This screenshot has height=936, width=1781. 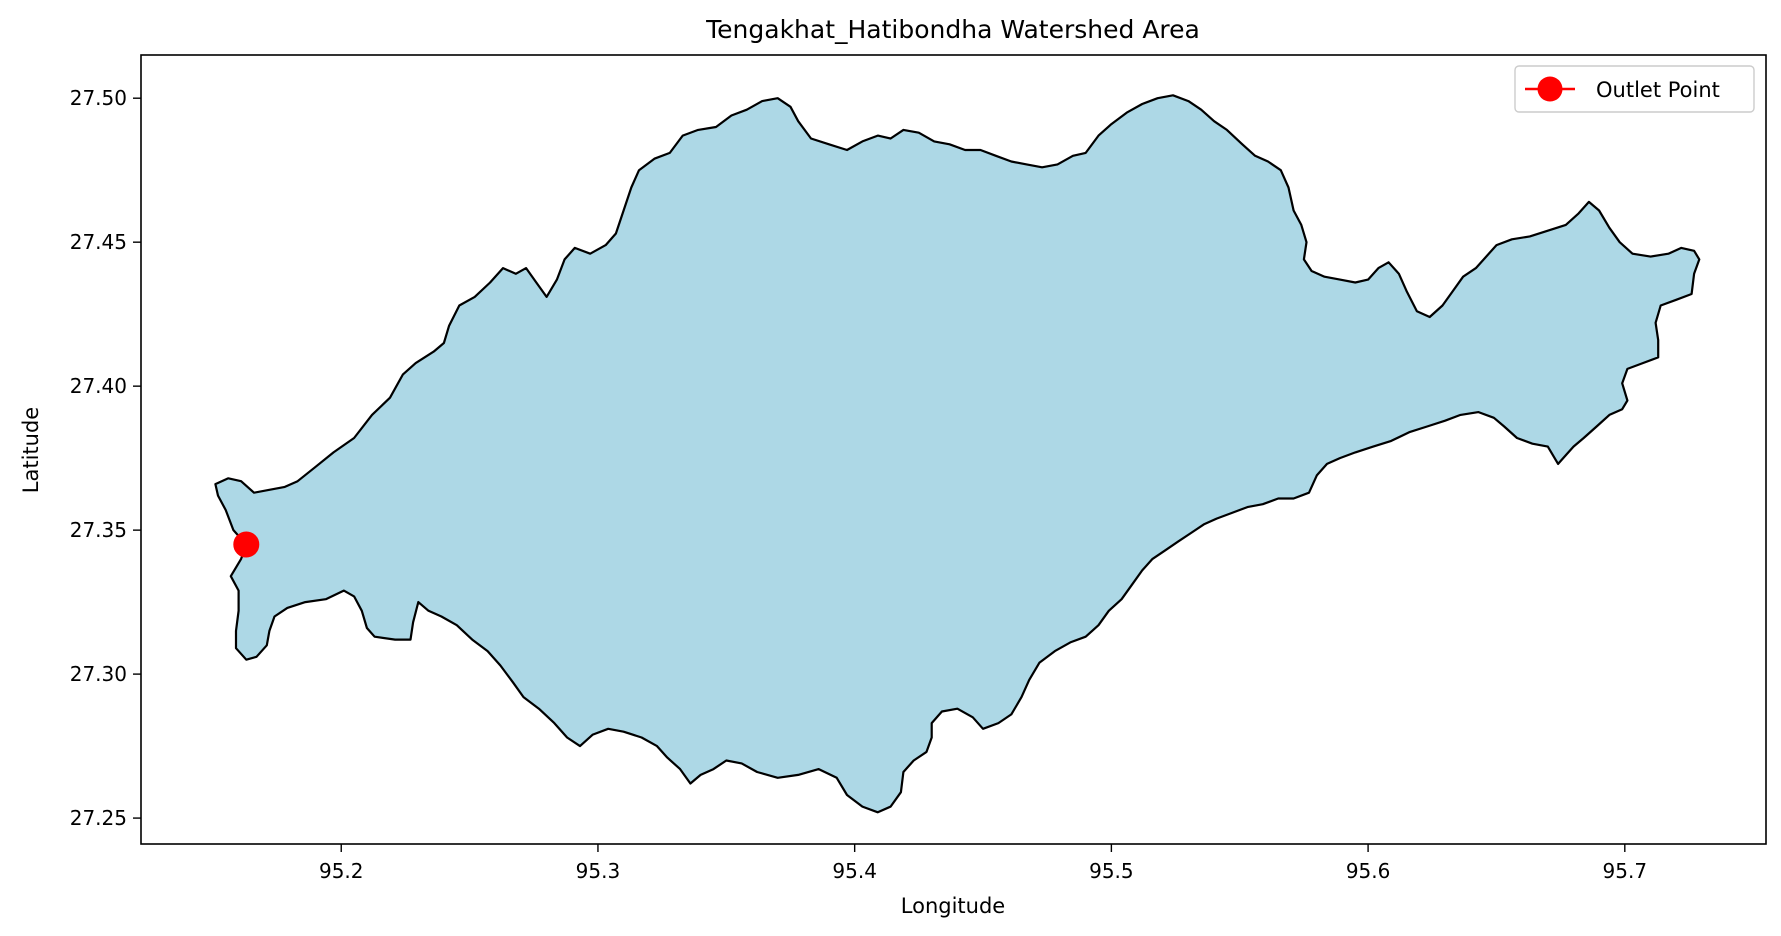 What do you see at coordinates (1625, 871) in the screenshot?
I see `x-tick-label: 95.7` at bounding box center [1625, 871].